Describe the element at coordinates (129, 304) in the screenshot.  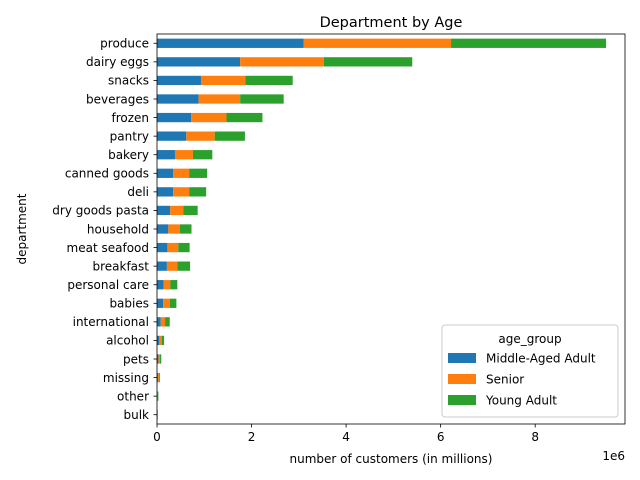
I see `y-tick-label: babies` at that location.